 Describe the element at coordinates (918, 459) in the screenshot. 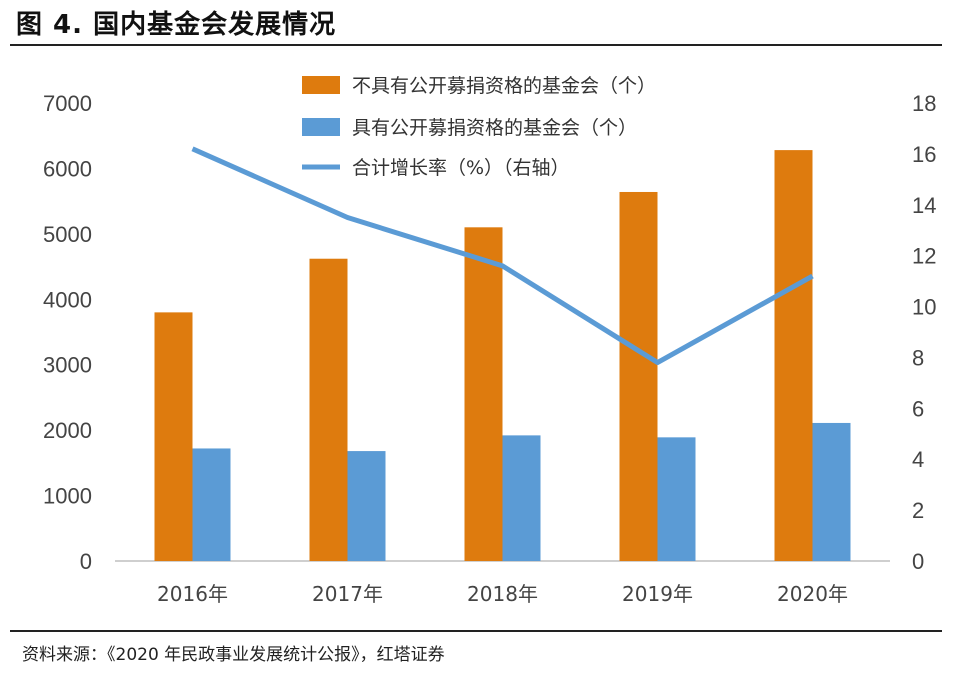

I see `right-axis-tick-label: 4` at that location.